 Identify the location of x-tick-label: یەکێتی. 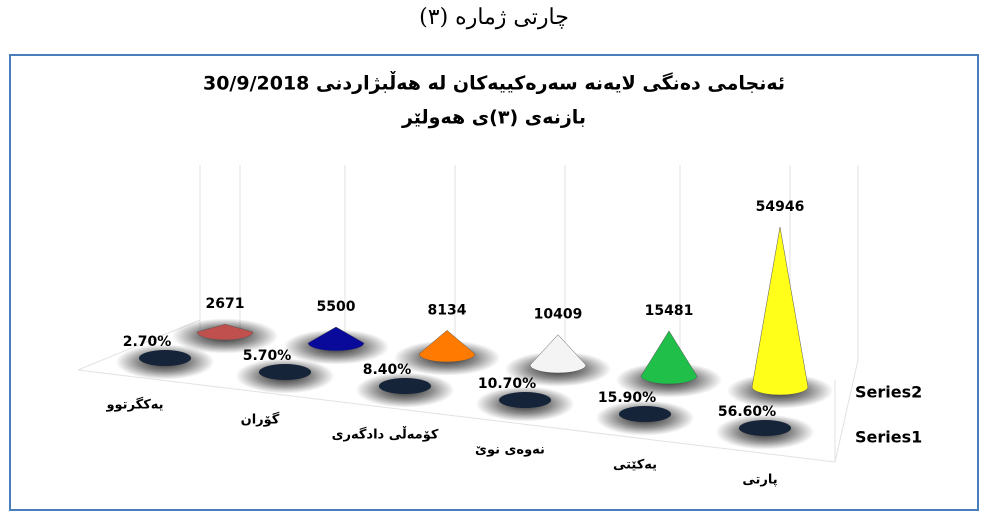
(635, 465).